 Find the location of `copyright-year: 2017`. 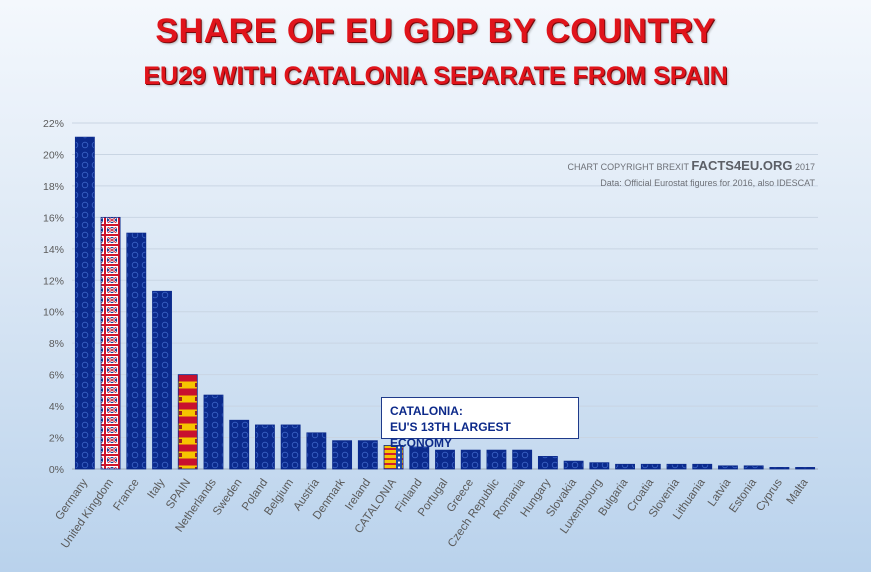

copyright-year: 2017 is located at coordinates (804, 167).